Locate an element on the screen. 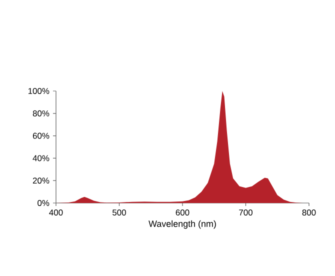  y-tick-label: 20% is located at coordinates (41, 181).